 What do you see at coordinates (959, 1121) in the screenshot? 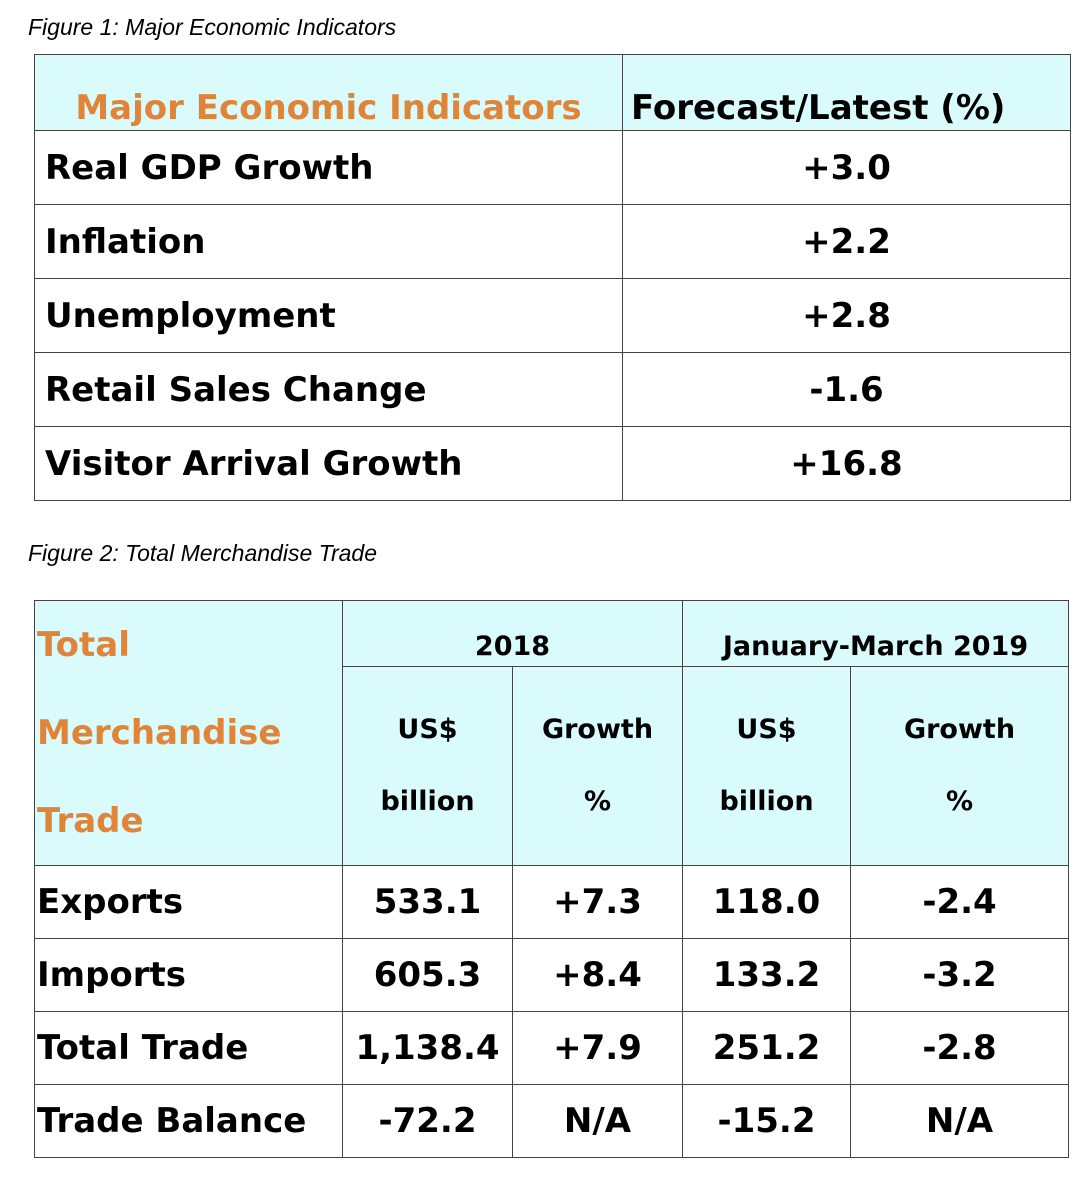
I see `growth-2019: N/A` at bounding box center [959, 1121].